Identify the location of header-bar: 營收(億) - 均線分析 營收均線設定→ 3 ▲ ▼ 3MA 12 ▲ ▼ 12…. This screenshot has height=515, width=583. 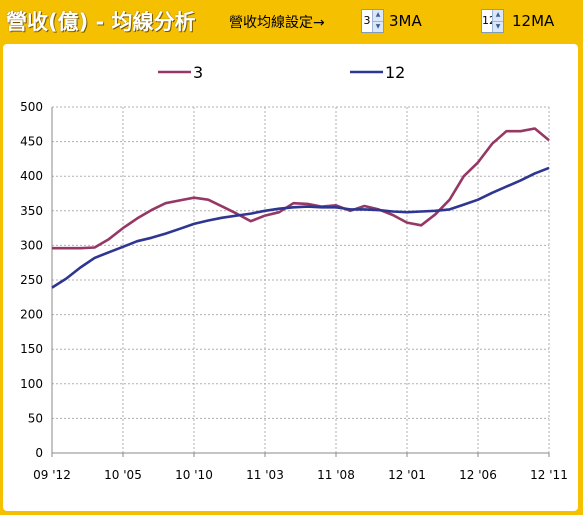
(291, 21).